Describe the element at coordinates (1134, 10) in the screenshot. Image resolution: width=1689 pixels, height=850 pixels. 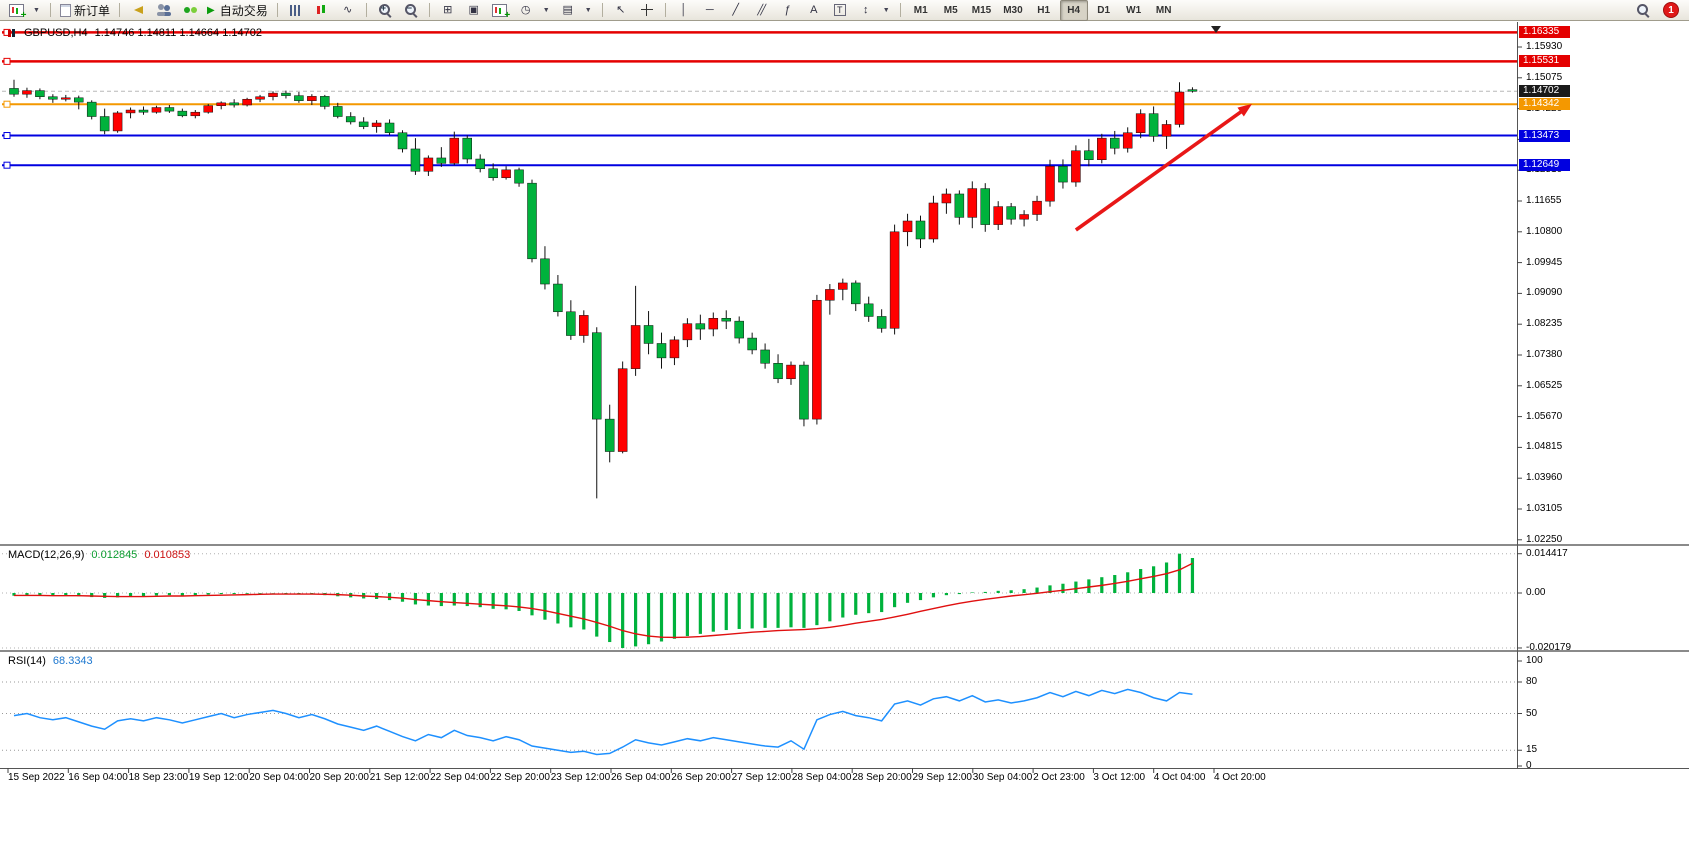
I see `timeframe-w1: W1` at that location.